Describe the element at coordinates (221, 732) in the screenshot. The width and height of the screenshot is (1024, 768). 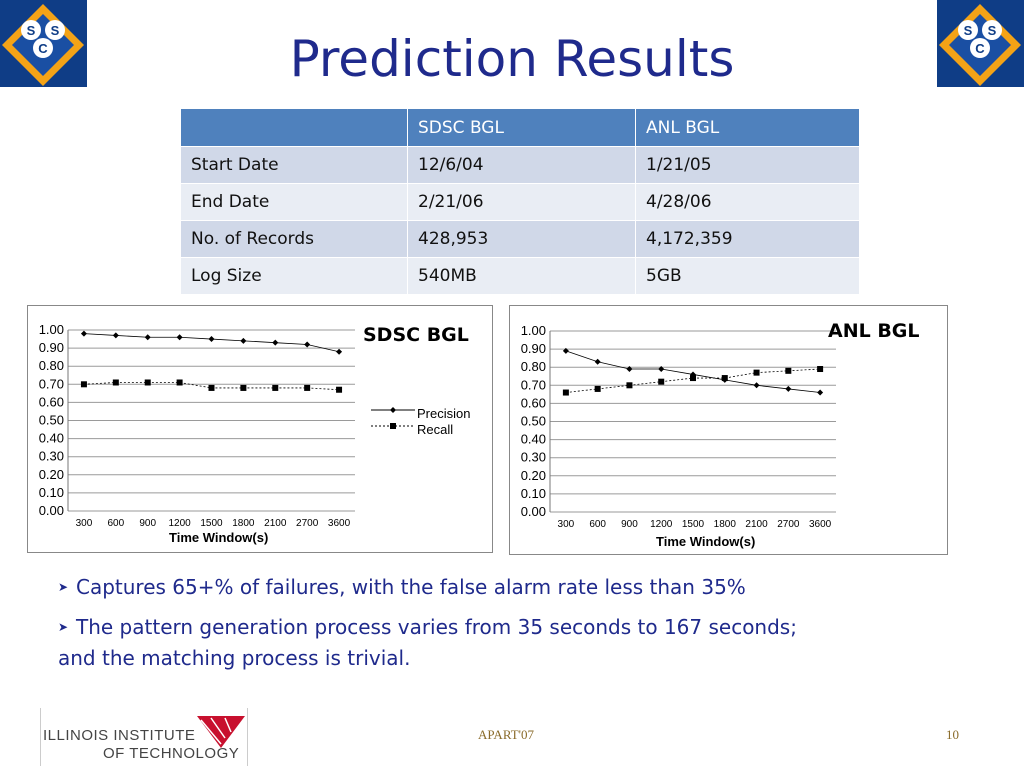
I see `iit-logo-mark-icon` at that location.